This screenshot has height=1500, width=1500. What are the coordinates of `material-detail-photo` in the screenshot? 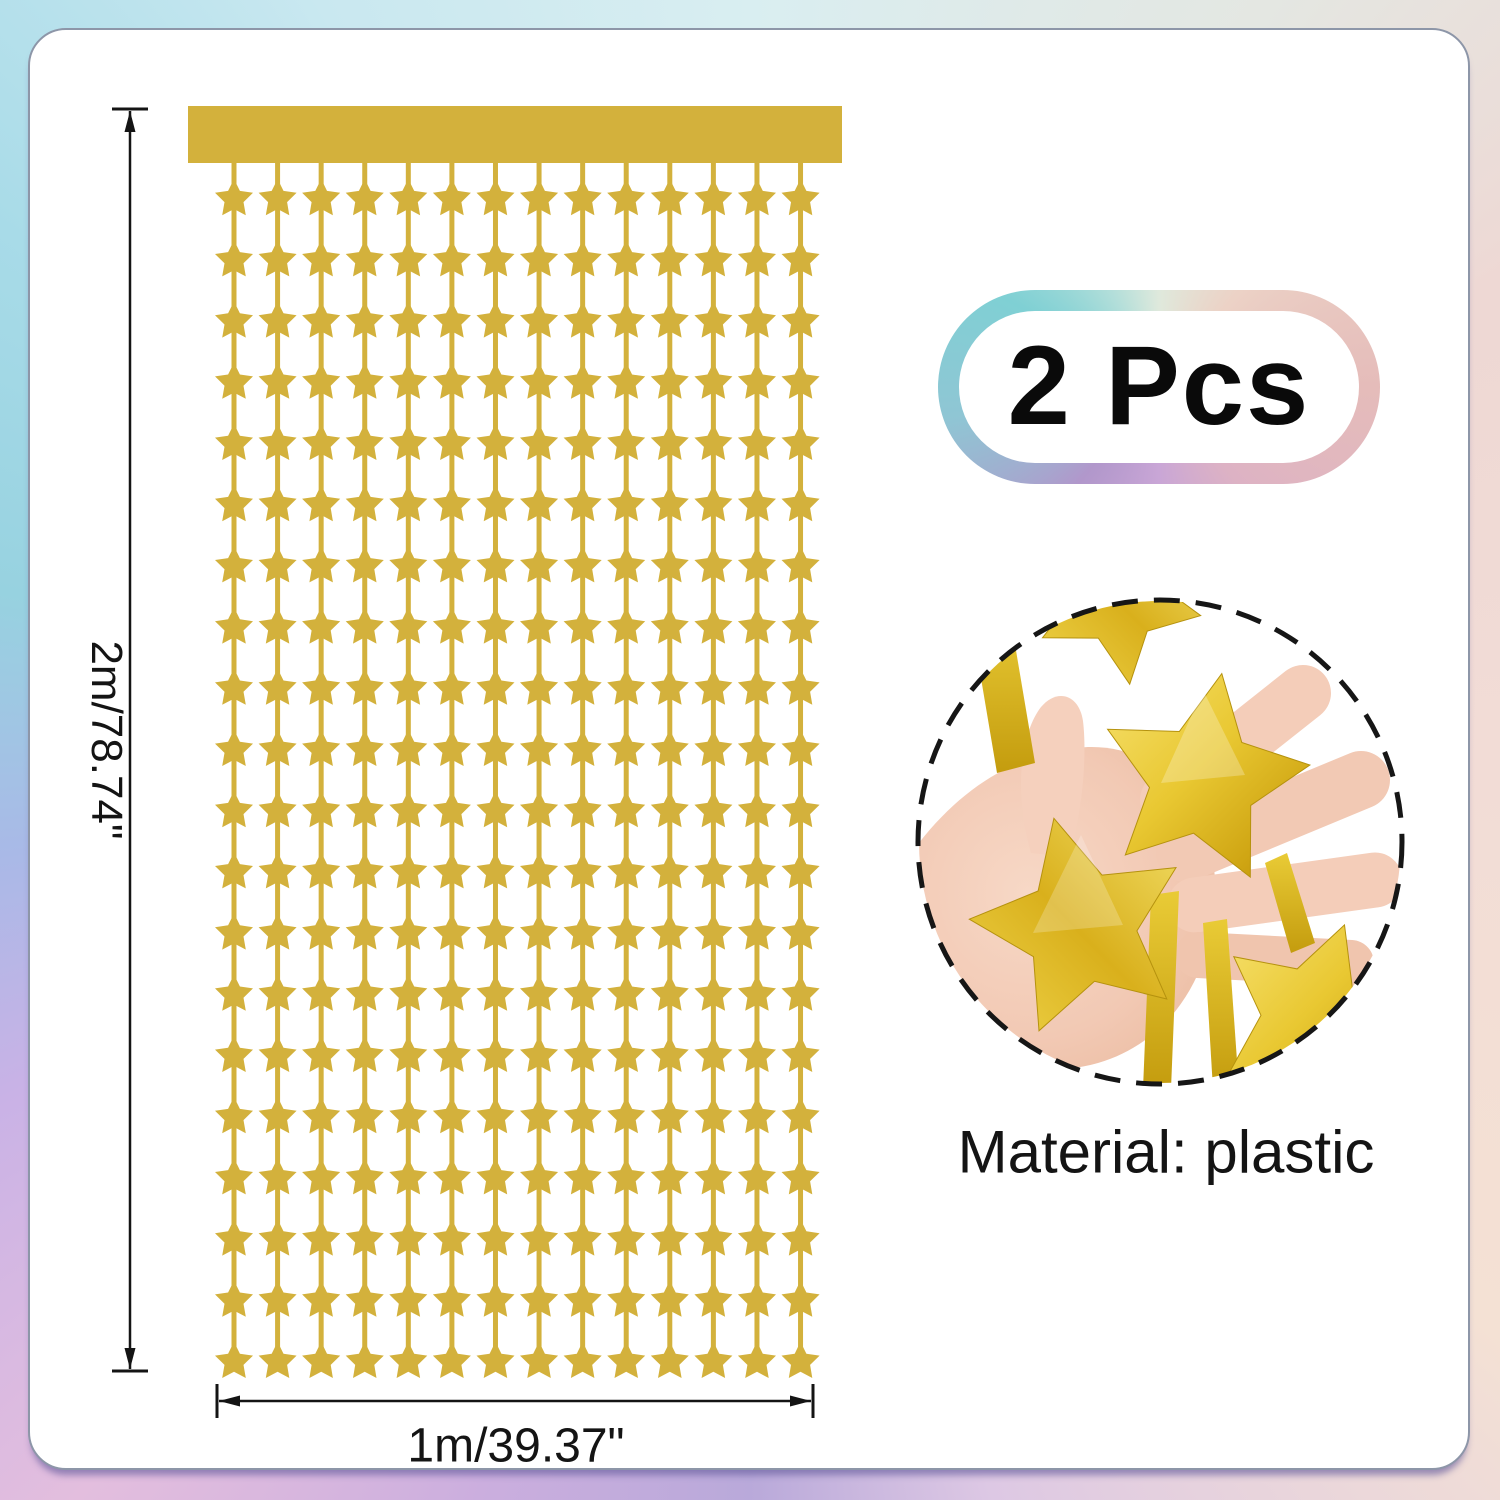 It's located at (1160, 842).